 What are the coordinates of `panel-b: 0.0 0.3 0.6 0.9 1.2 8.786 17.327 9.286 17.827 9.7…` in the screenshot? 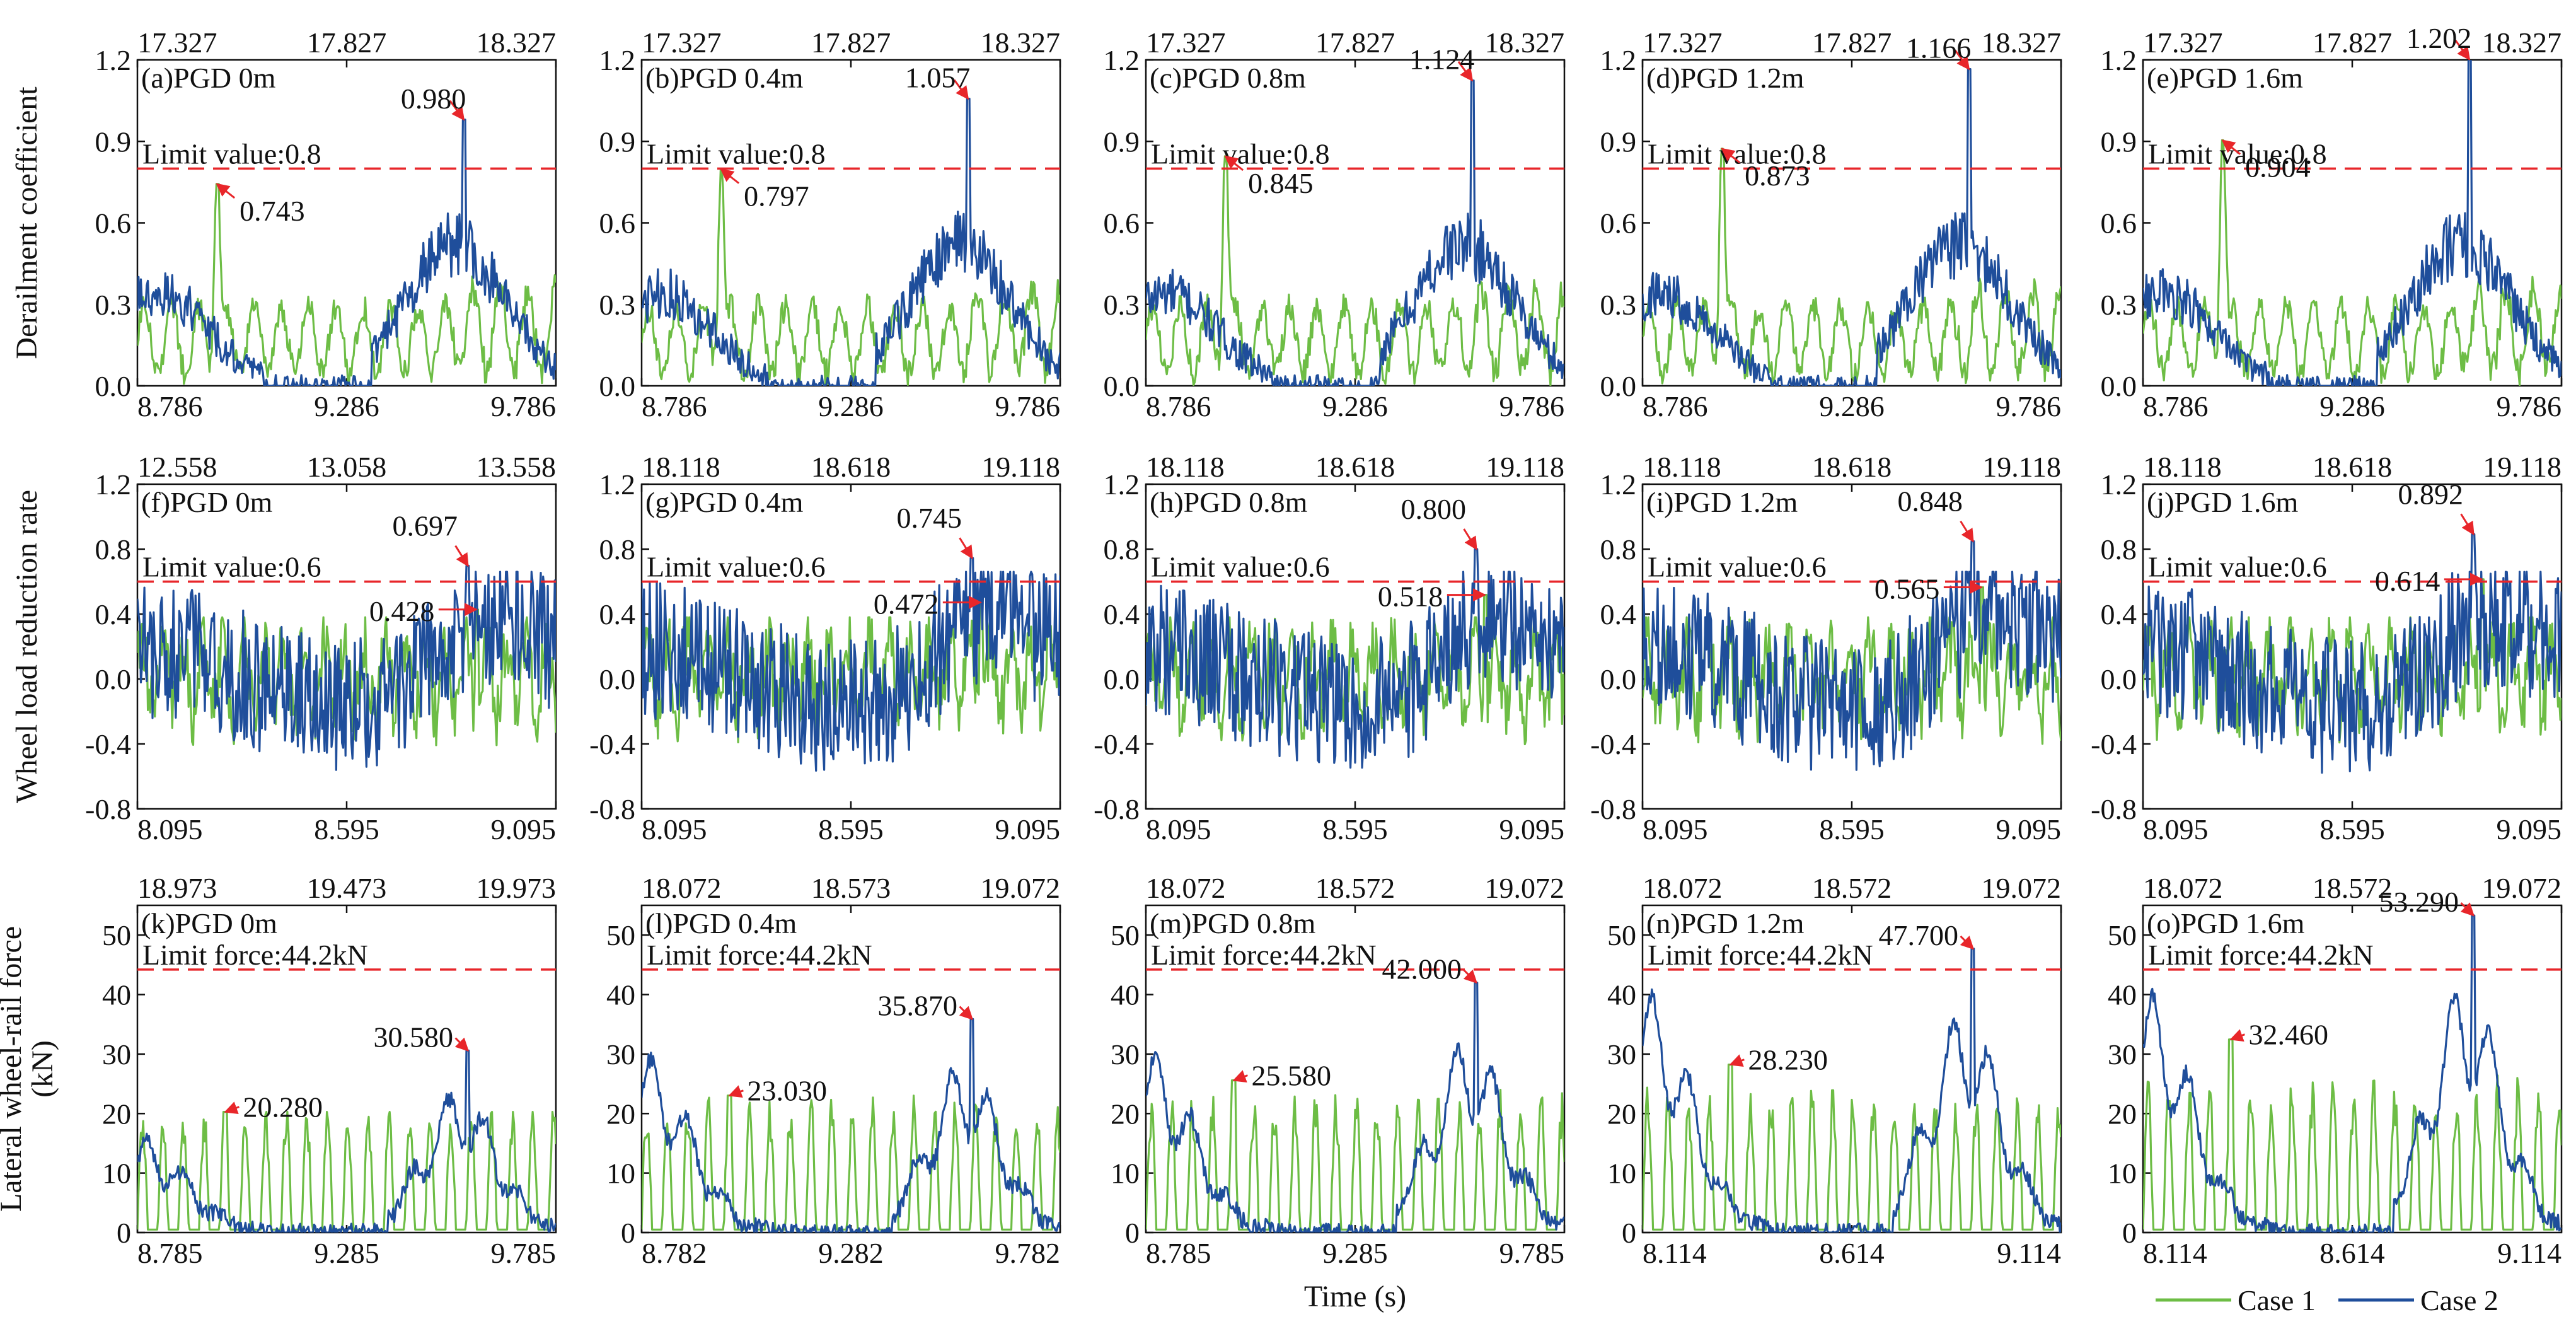 It's located at (830, 224).